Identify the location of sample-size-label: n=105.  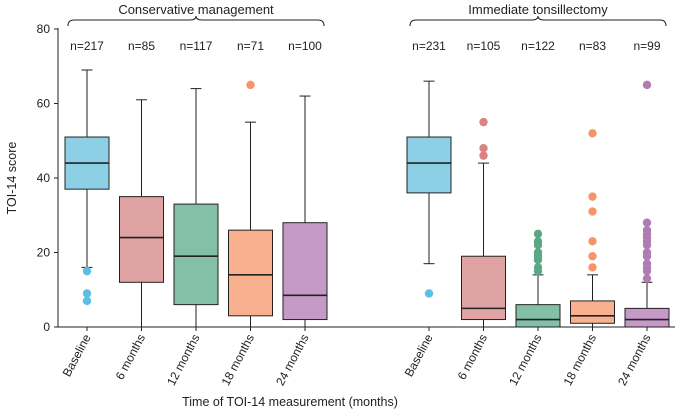
(484, 46).